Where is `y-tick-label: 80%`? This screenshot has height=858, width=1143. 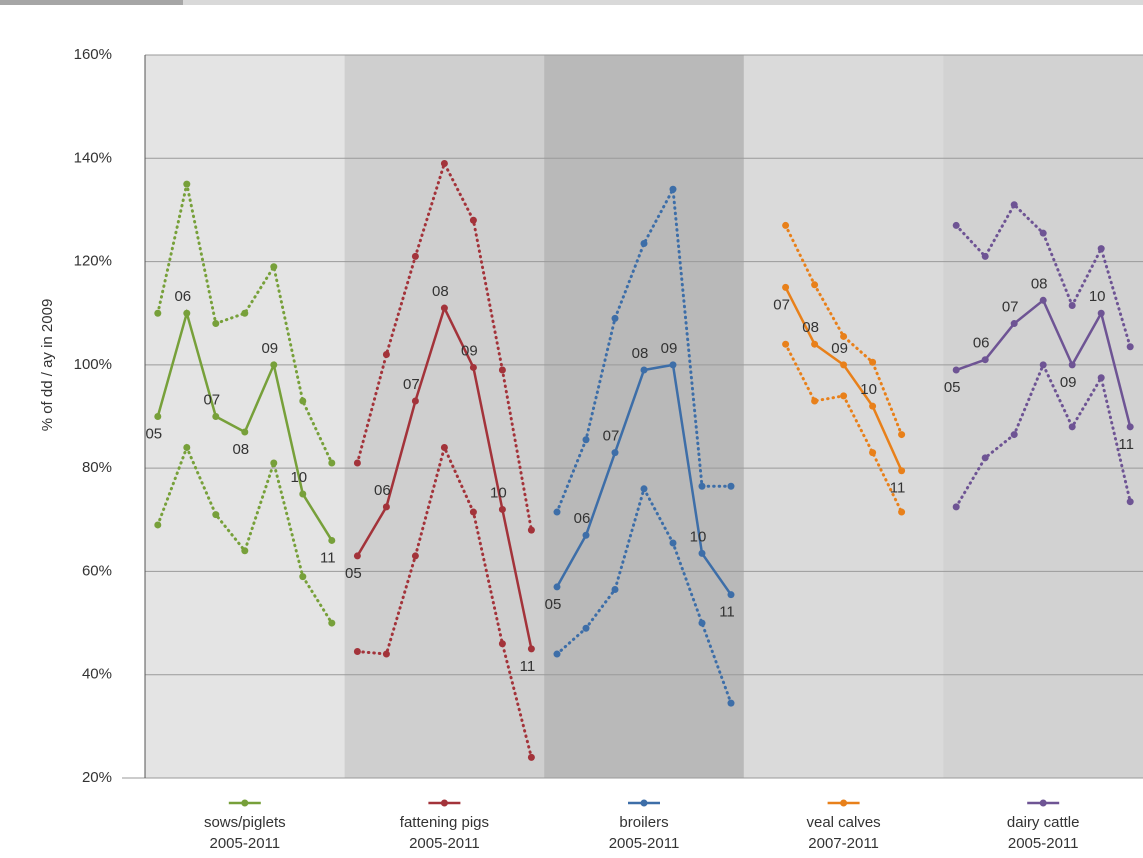 y-tick-label: 80% is located at coordinates (97, 467).